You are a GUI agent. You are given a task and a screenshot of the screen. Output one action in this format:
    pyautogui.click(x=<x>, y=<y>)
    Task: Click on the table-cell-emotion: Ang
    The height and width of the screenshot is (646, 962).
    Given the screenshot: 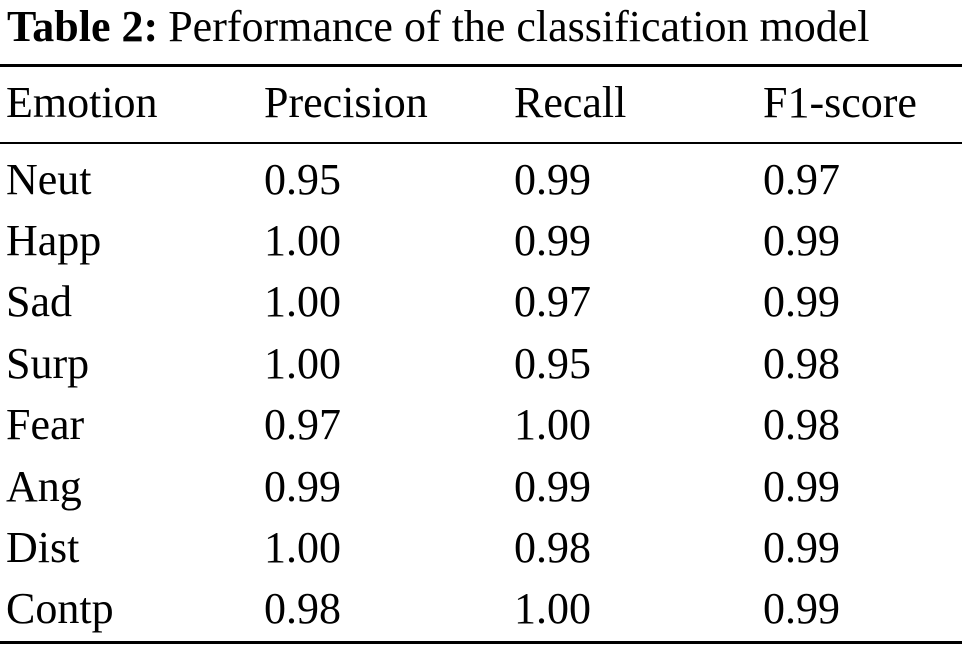 What is the action you would take?
    pyautogui.click(x=44, y=486)
    